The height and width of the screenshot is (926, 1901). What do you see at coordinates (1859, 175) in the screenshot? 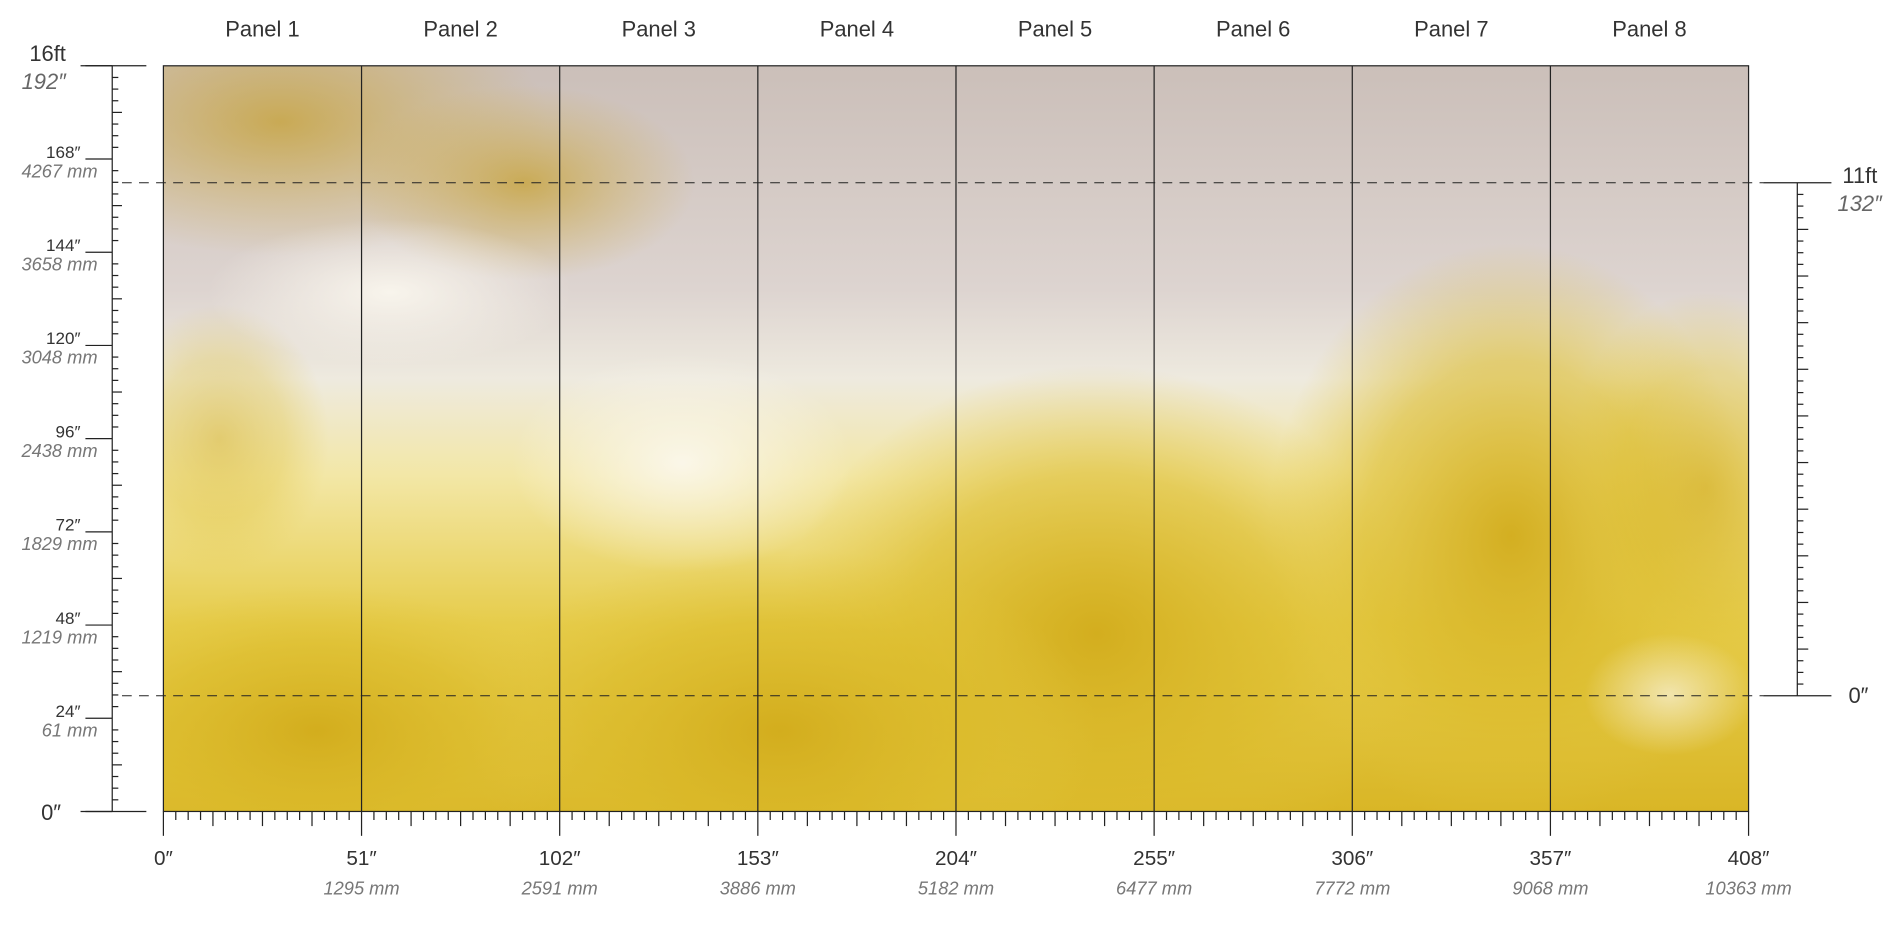
I see `ruler-top-label: 11ft` at bounding box center [1859, 175].